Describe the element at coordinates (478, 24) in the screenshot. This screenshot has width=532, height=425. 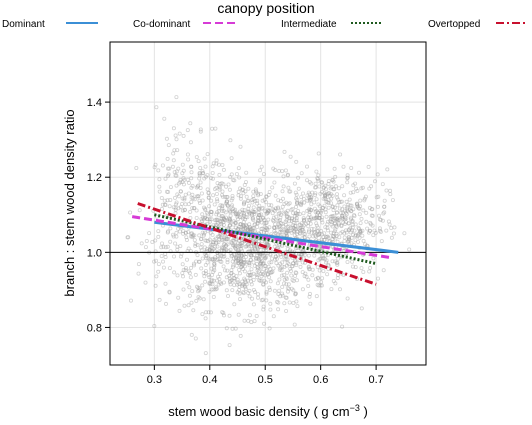
I see `legend-entry-overtopped: Overtopped` at that location.